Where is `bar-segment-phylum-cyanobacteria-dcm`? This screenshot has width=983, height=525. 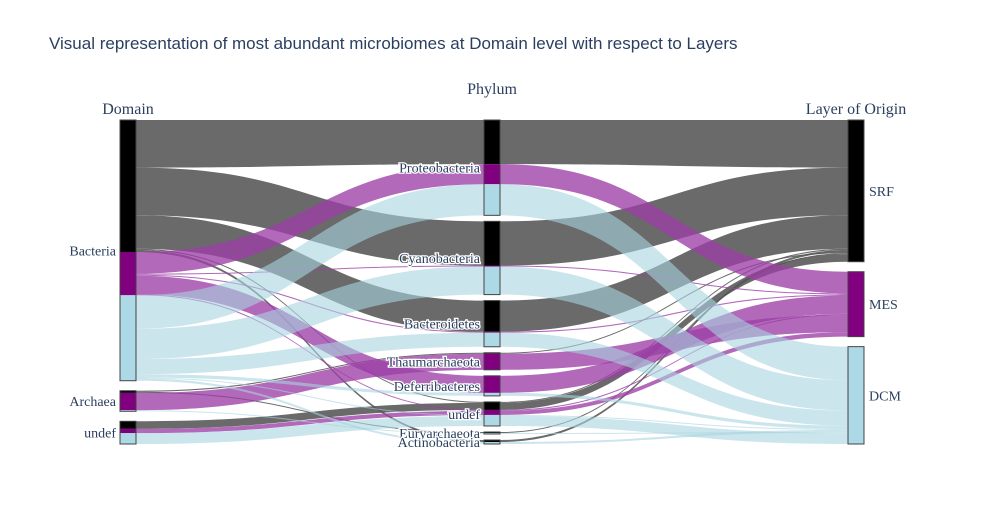 bar-segment-phylum-cyanobacteria-dcm is located at coordinates (492, 280).